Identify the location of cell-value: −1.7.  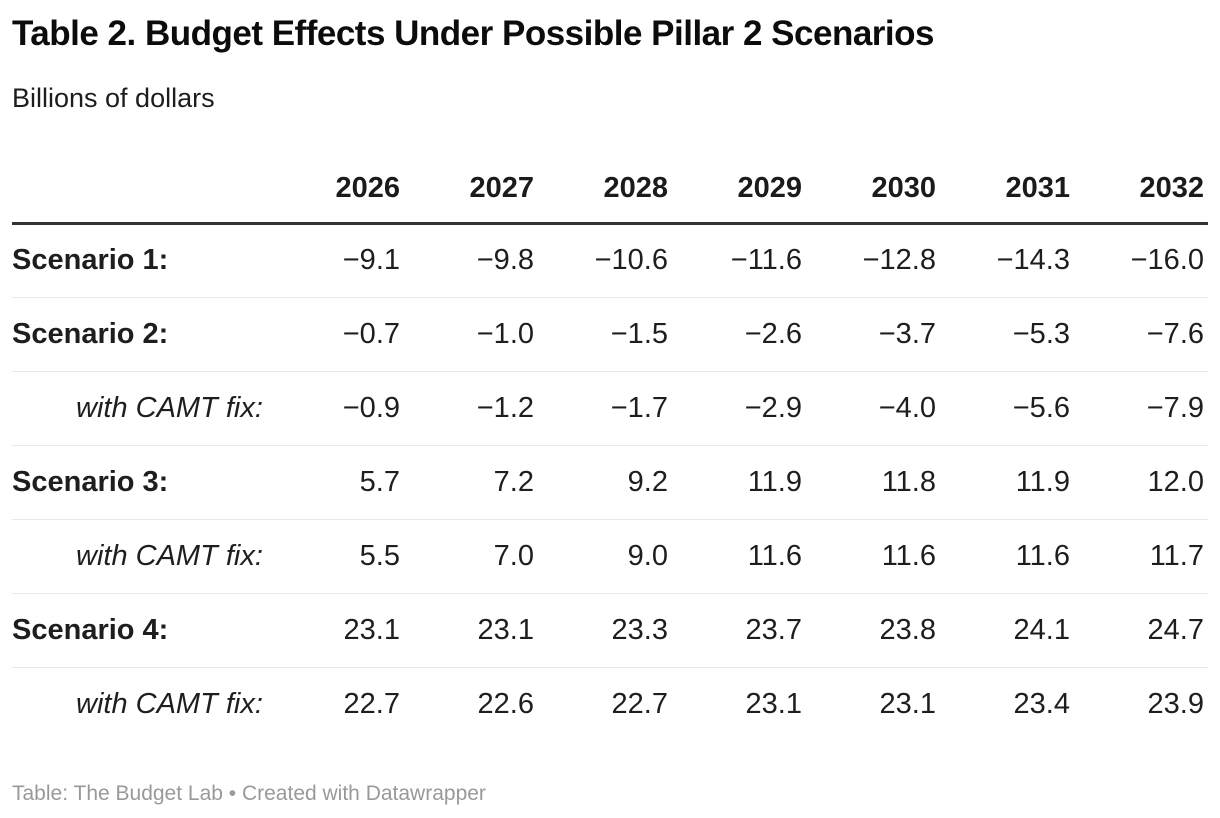
(605, 408).